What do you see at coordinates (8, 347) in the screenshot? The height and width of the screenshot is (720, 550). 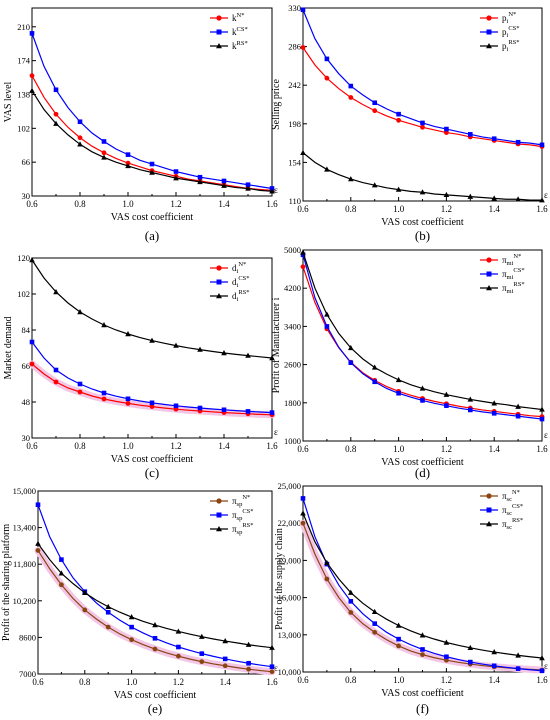 I see `y-axis-label: Market demand` at bounding box center [8, 347].